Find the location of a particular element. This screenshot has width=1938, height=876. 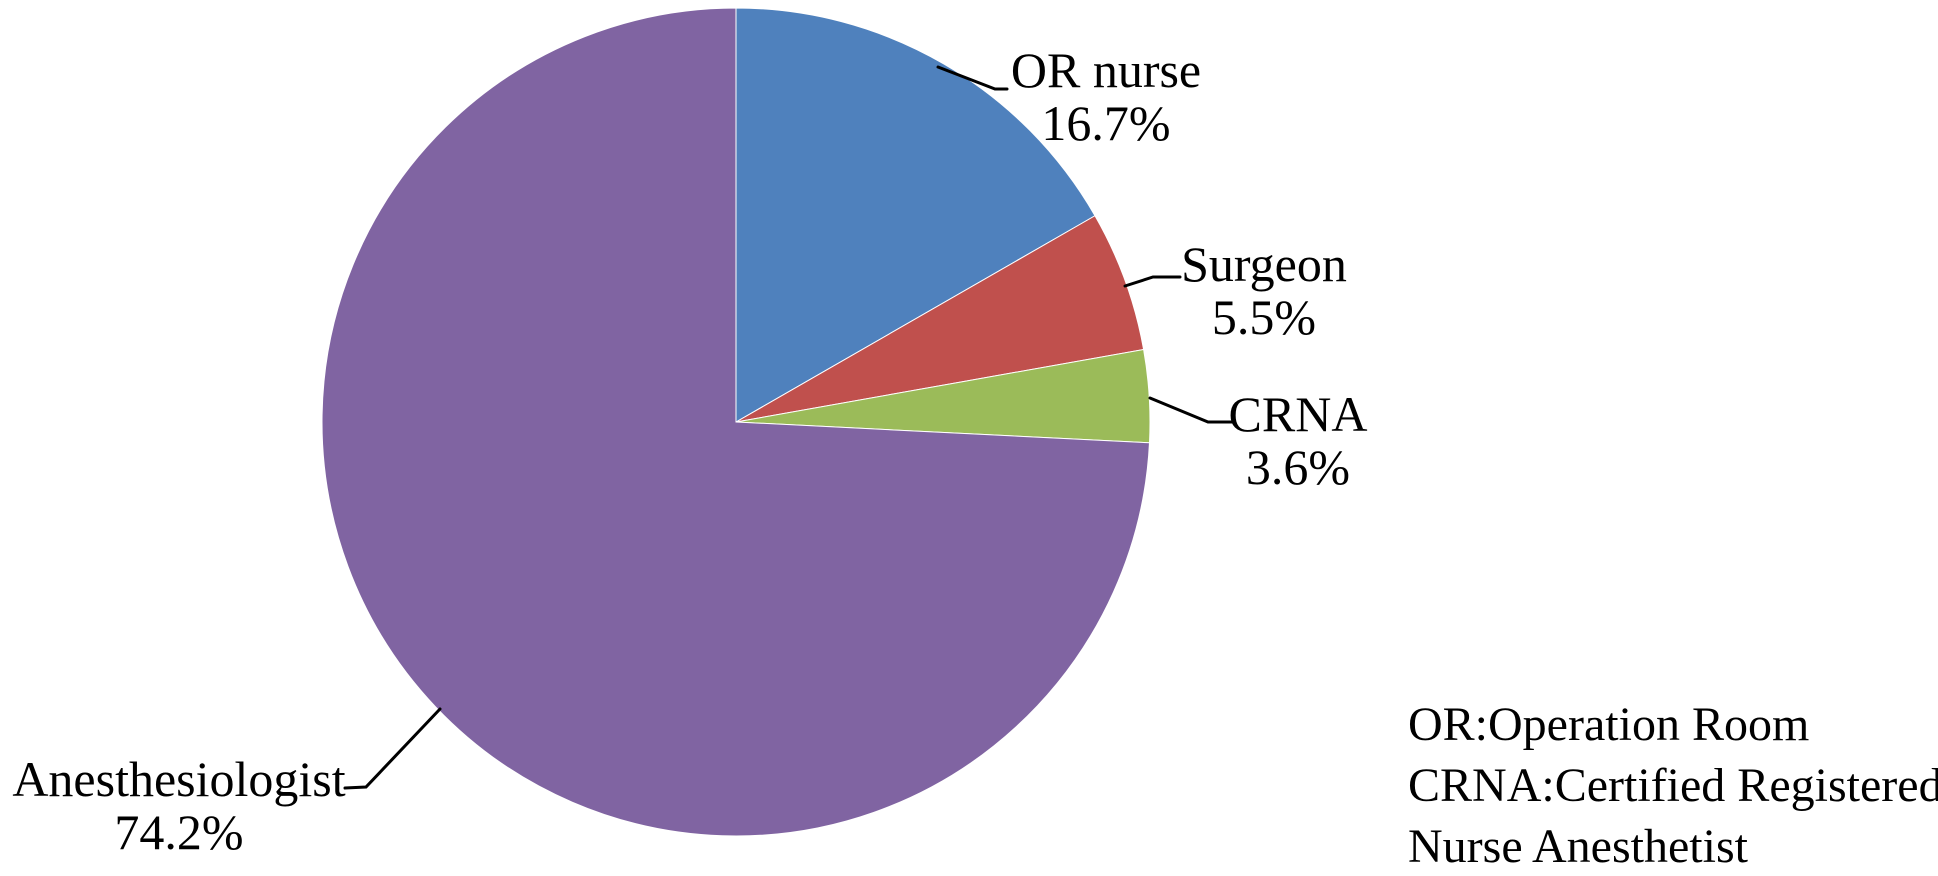

slice-label-anesthesiologist: Anesthesiologist 74.2% is located at coordinates (179, 806).